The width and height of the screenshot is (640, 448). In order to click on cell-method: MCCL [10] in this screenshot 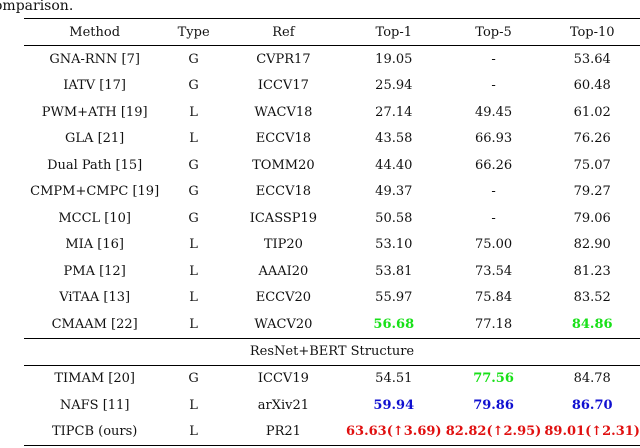, I will do `click(94, 218)`.